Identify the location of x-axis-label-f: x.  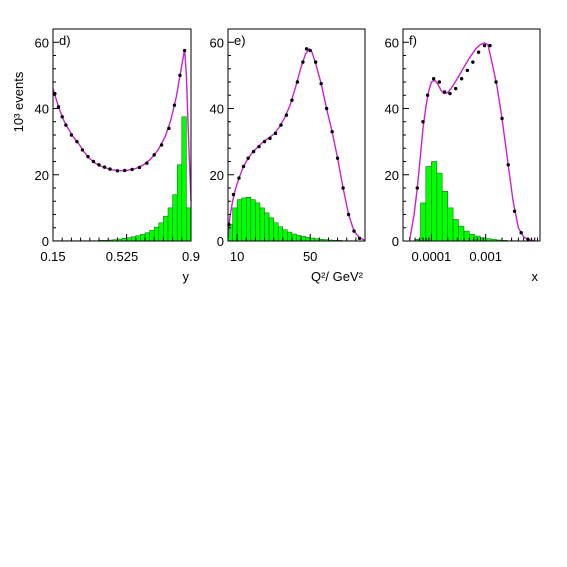
(535, 276).